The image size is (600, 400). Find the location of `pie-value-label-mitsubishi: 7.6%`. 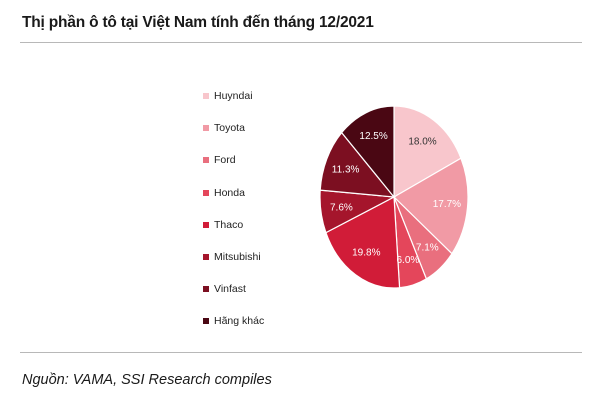

pie-value-label-mitsubishi: 7.6% is located at coordinates (341, 207).